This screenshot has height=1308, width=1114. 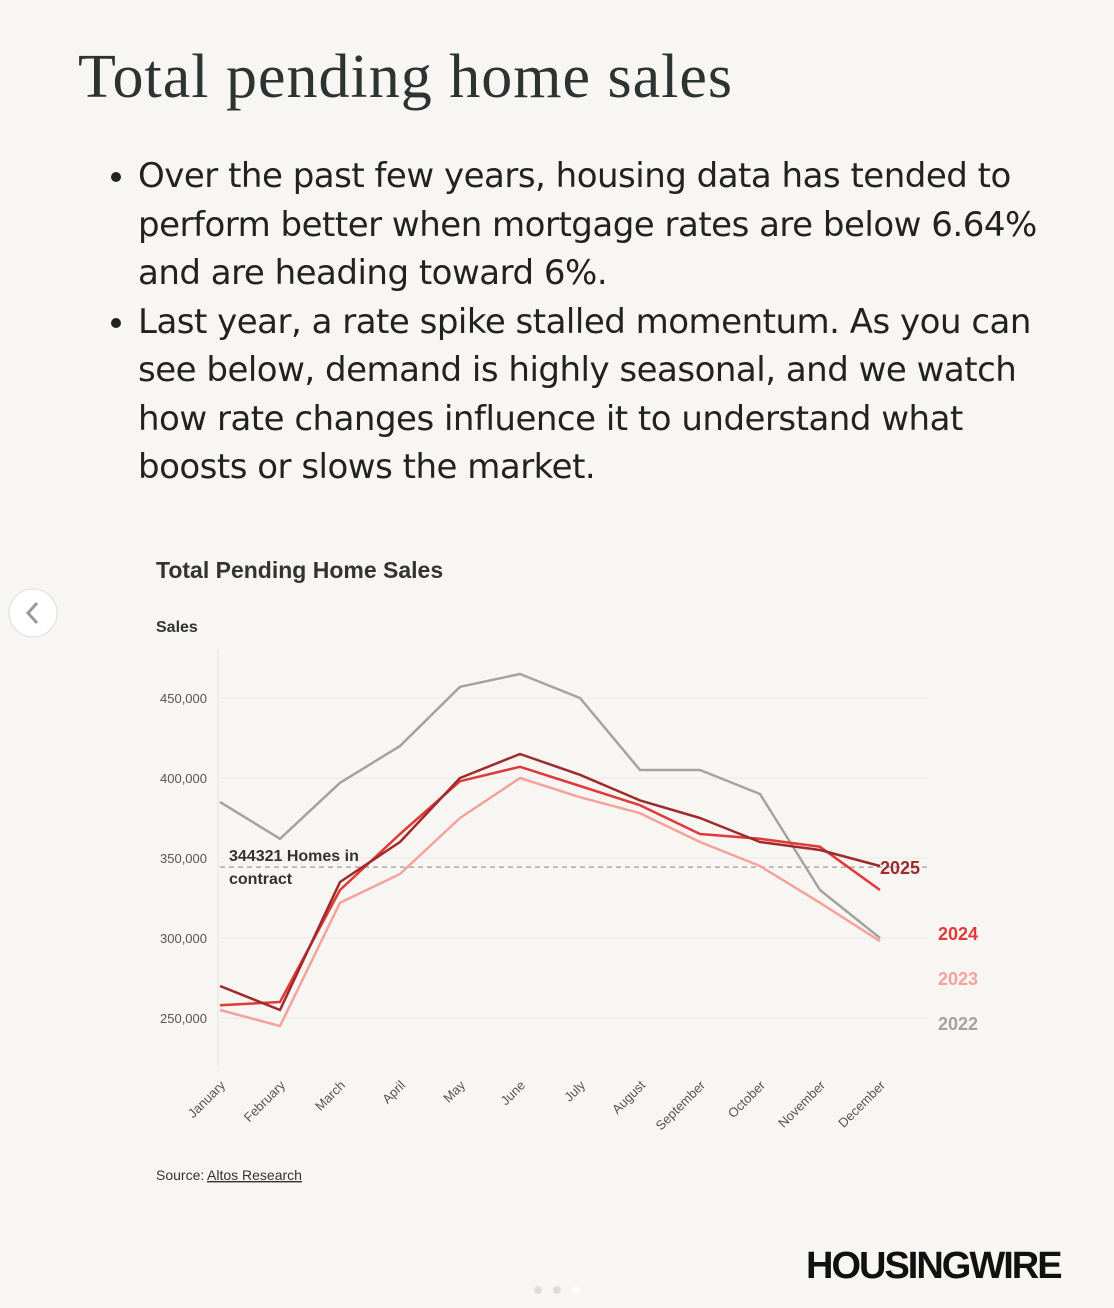 What do you see at coordinates (294, 868) in the screenshot?
I see `reference-label: 344321 Homes in contract` at bounding box center [294, 868].